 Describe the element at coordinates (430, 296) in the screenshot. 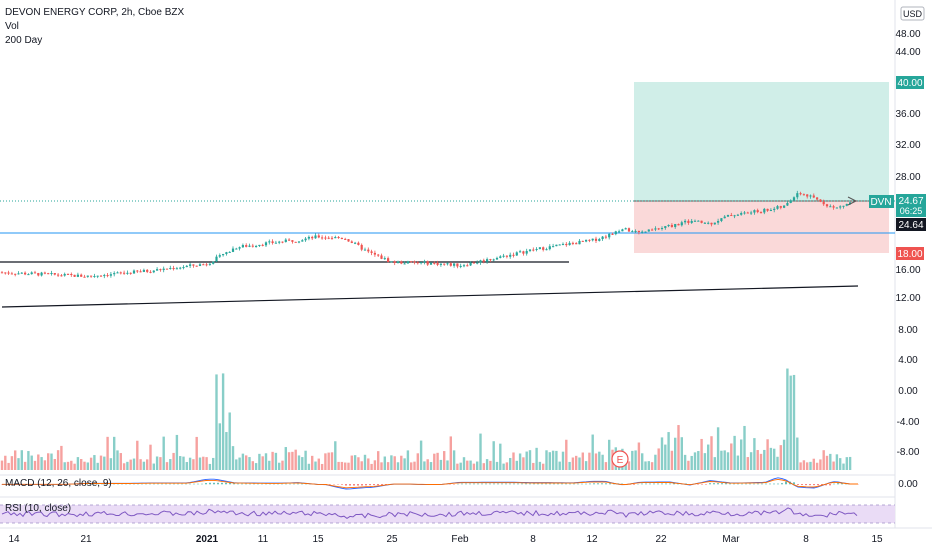

I see `trend-line` at that location.